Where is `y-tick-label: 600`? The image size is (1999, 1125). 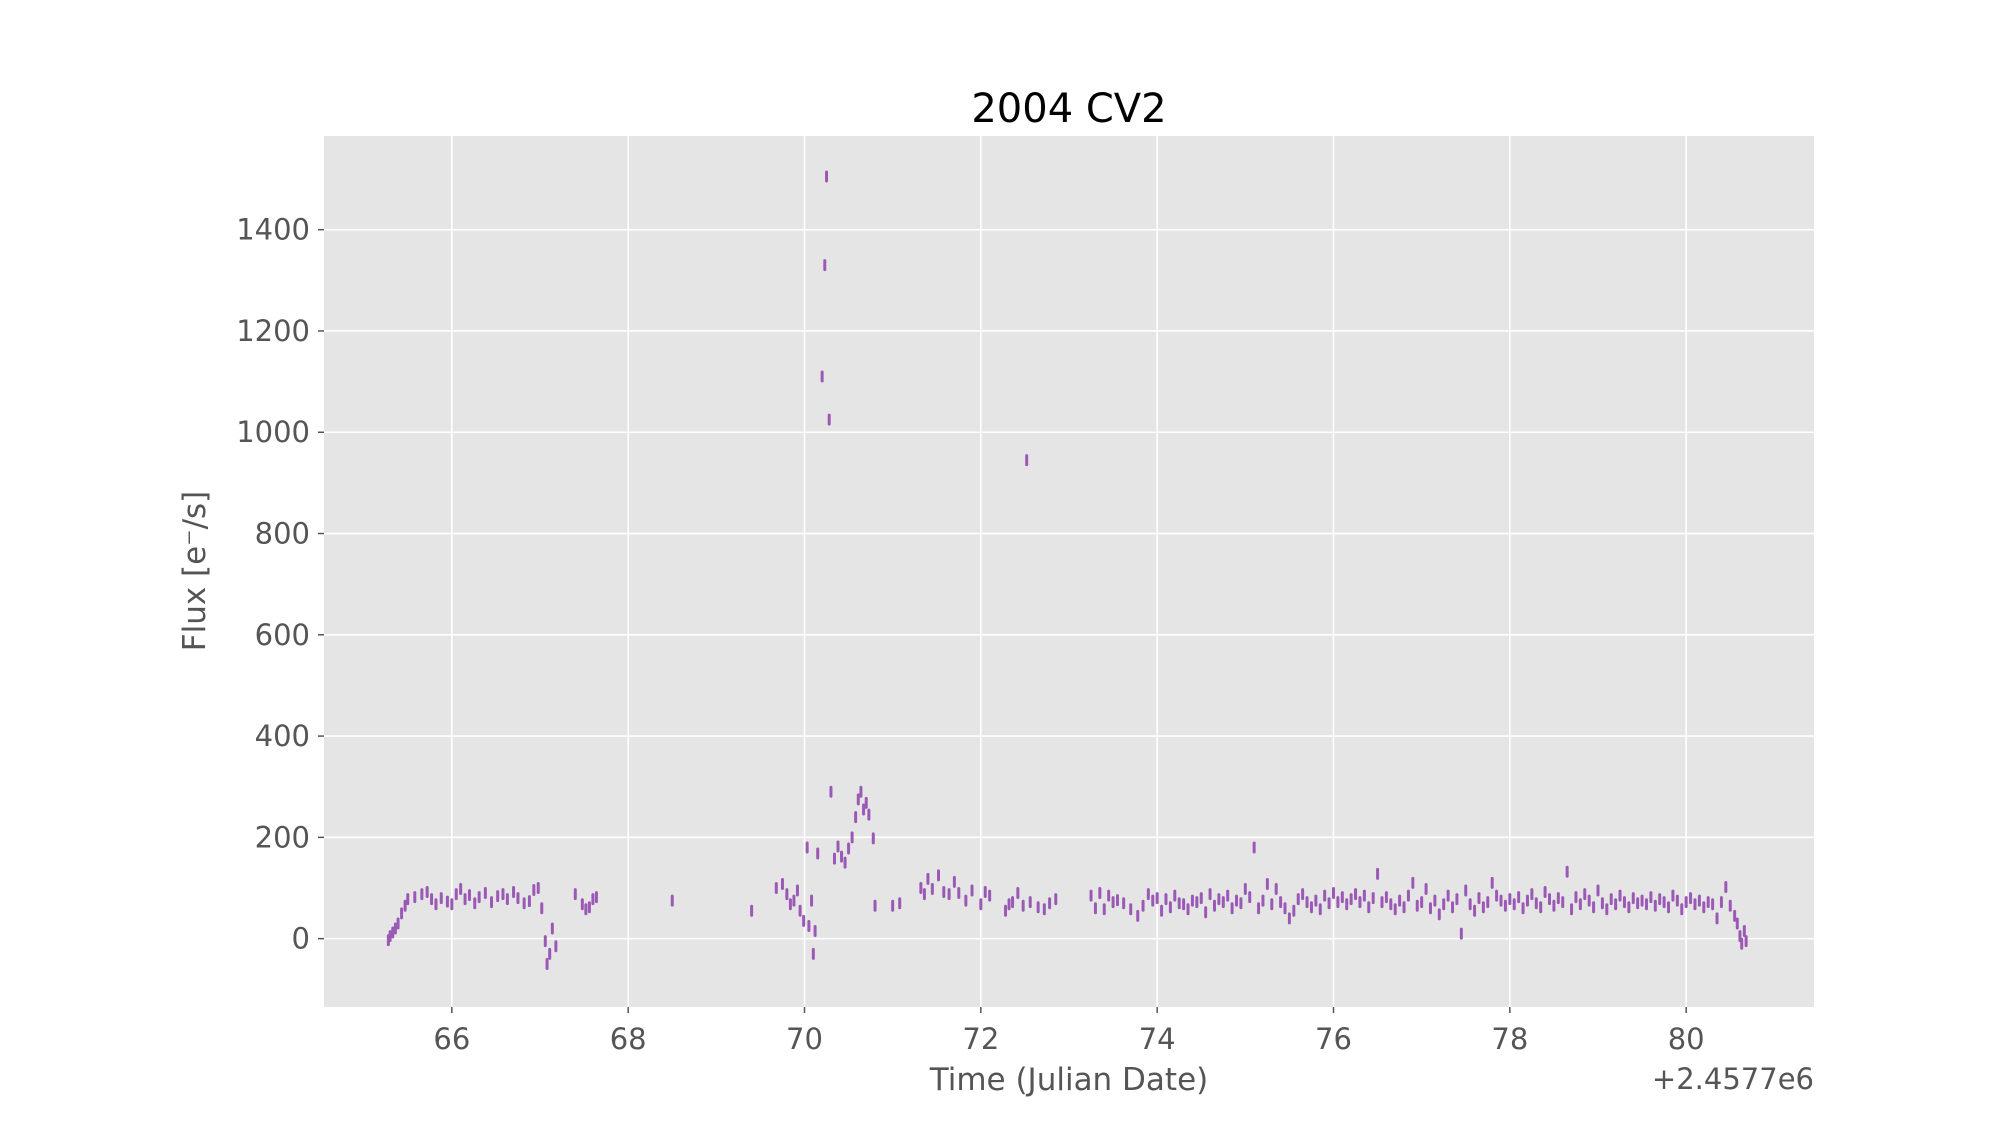 y-tick-label: 600 is located at coordinates (282, 635).